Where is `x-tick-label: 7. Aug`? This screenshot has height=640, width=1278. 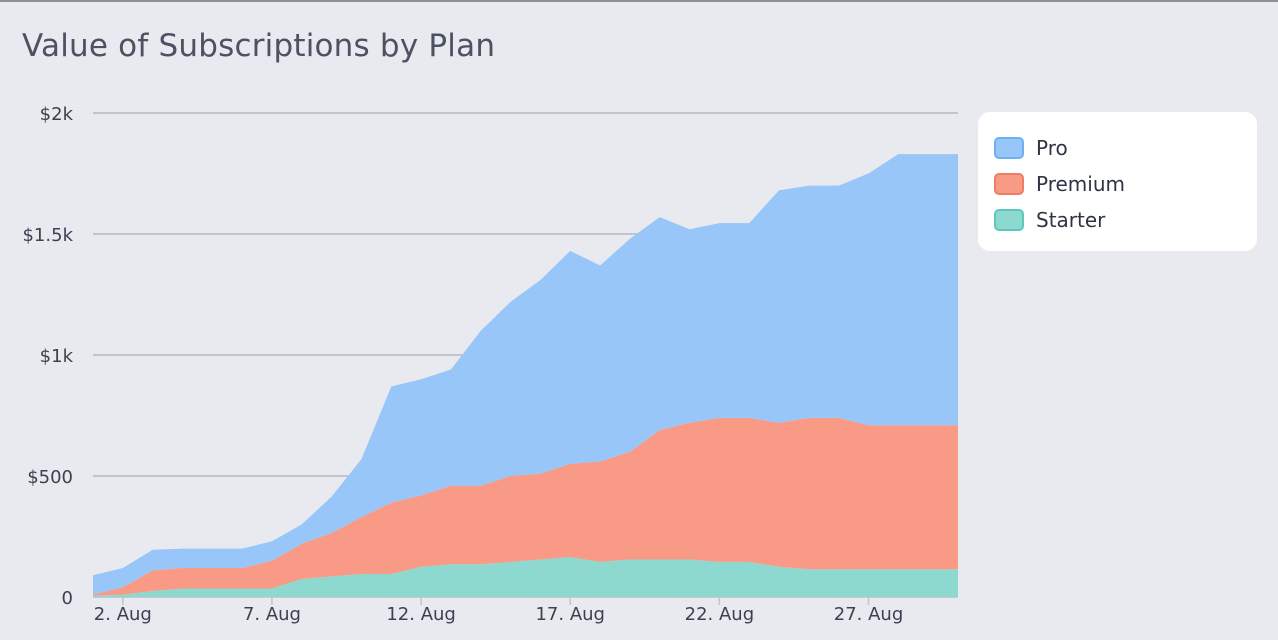 x-tick-label: 7. Aug is located at coordinates (272, 614).